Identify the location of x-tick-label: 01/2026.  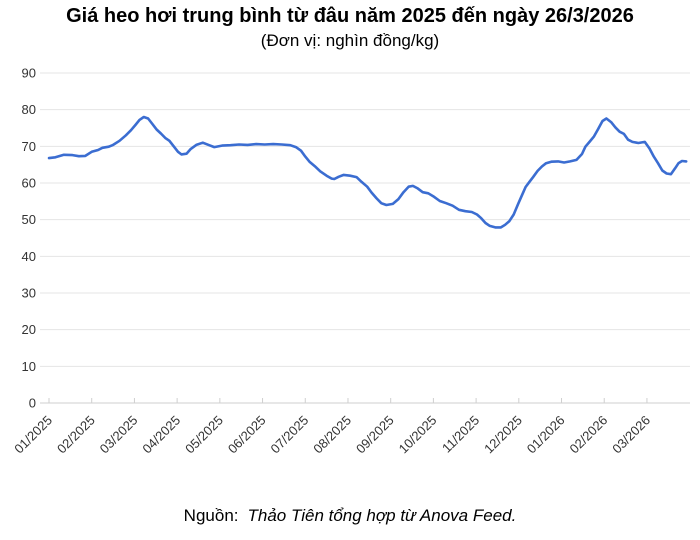
(546, 435).